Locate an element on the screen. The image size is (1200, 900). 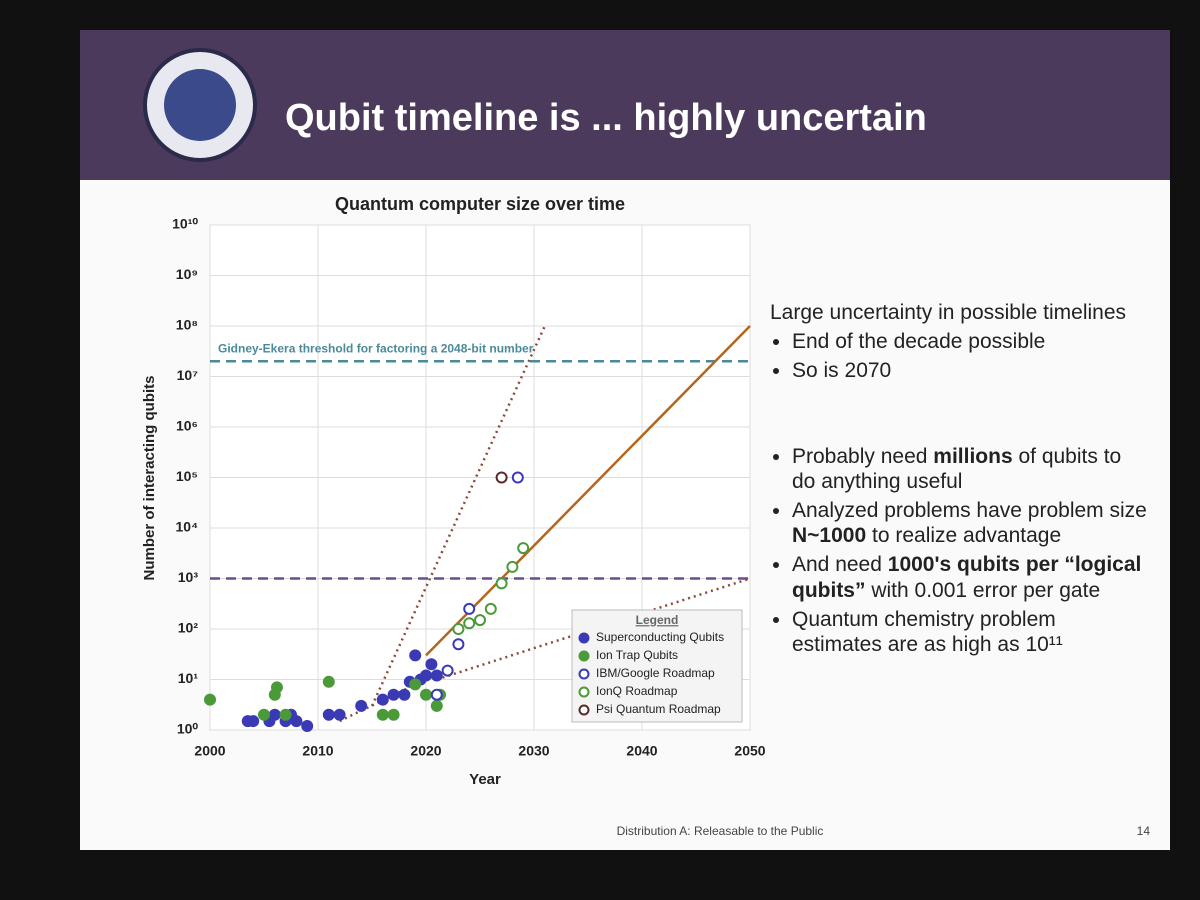
y-tick-label: 10⁶ is located at coordinates (187, 426).